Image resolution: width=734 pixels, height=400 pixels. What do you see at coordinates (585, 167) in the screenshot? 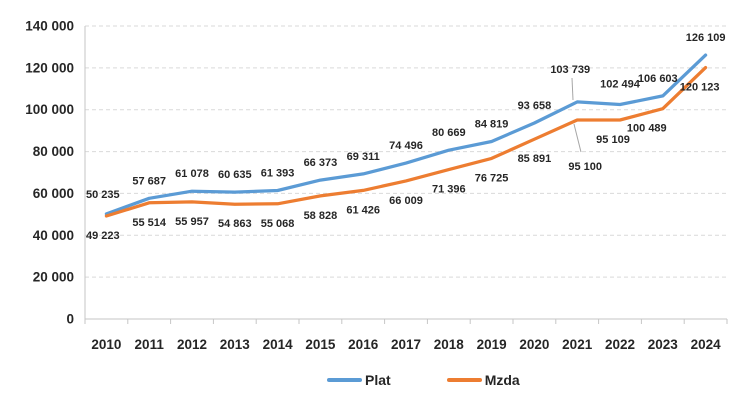
I see `mzda-data-label: 95 100` at bounding box center [585, 167].